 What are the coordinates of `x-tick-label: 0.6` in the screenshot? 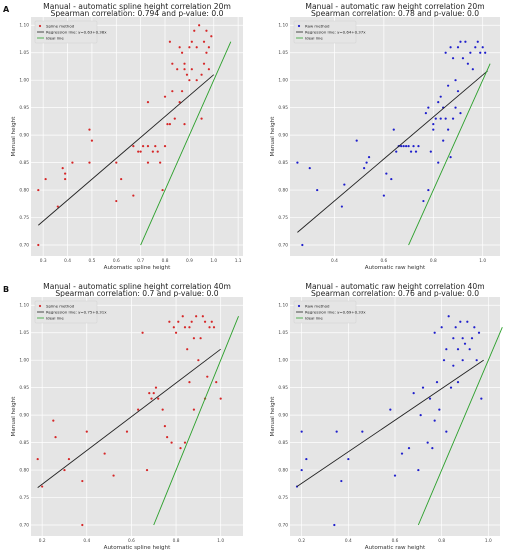 It's located at (131, 541).